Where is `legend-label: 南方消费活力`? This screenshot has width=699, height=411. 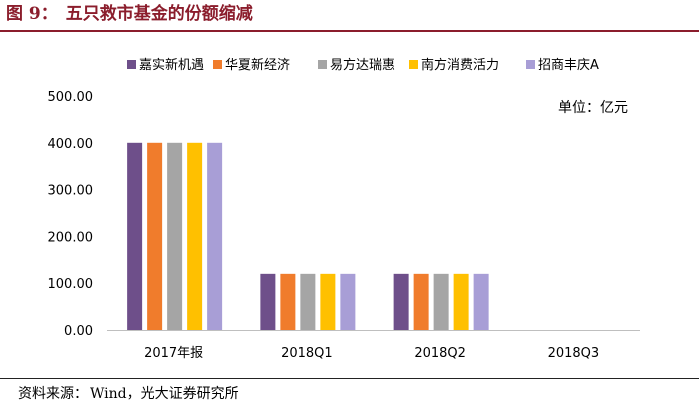
legend-label: 南方消费活力 is located at coordinates (460, 65).